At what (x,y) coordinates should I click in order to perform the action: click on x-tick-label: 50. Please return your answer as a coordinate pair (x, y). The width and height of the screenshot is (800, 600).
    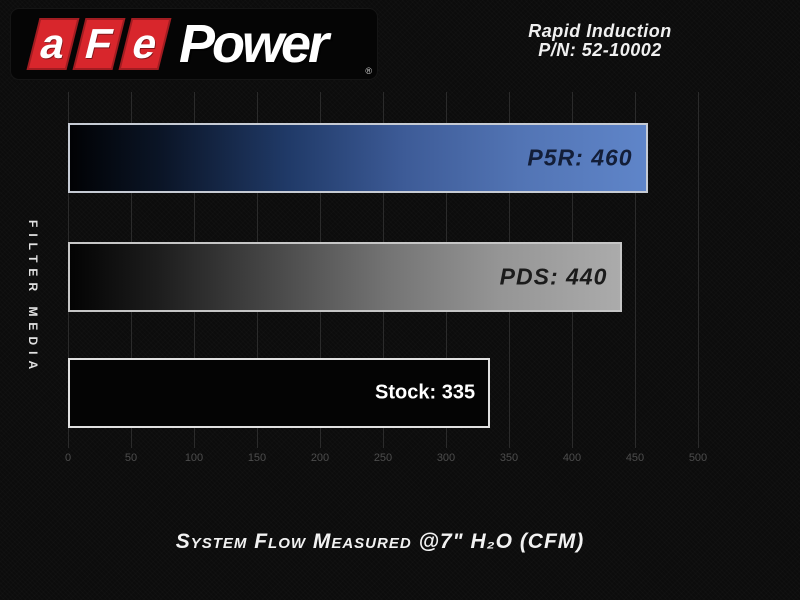
    Looking at the image, I should click on (131, 458).